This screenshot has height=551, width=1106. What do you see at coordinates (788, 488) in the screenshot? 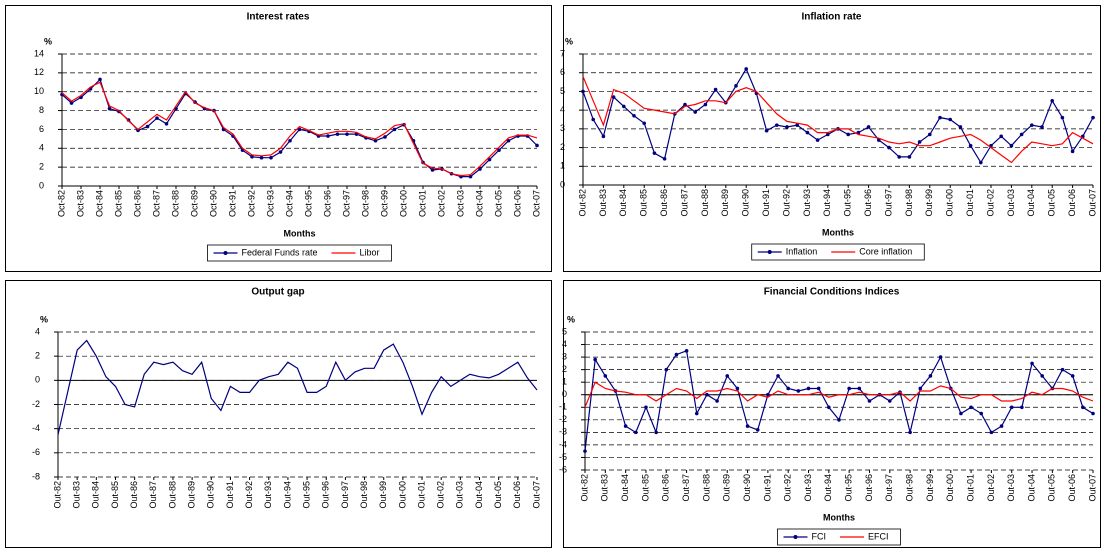
I see `x-tick-label: Out-92` at bounding box center [788, 488].